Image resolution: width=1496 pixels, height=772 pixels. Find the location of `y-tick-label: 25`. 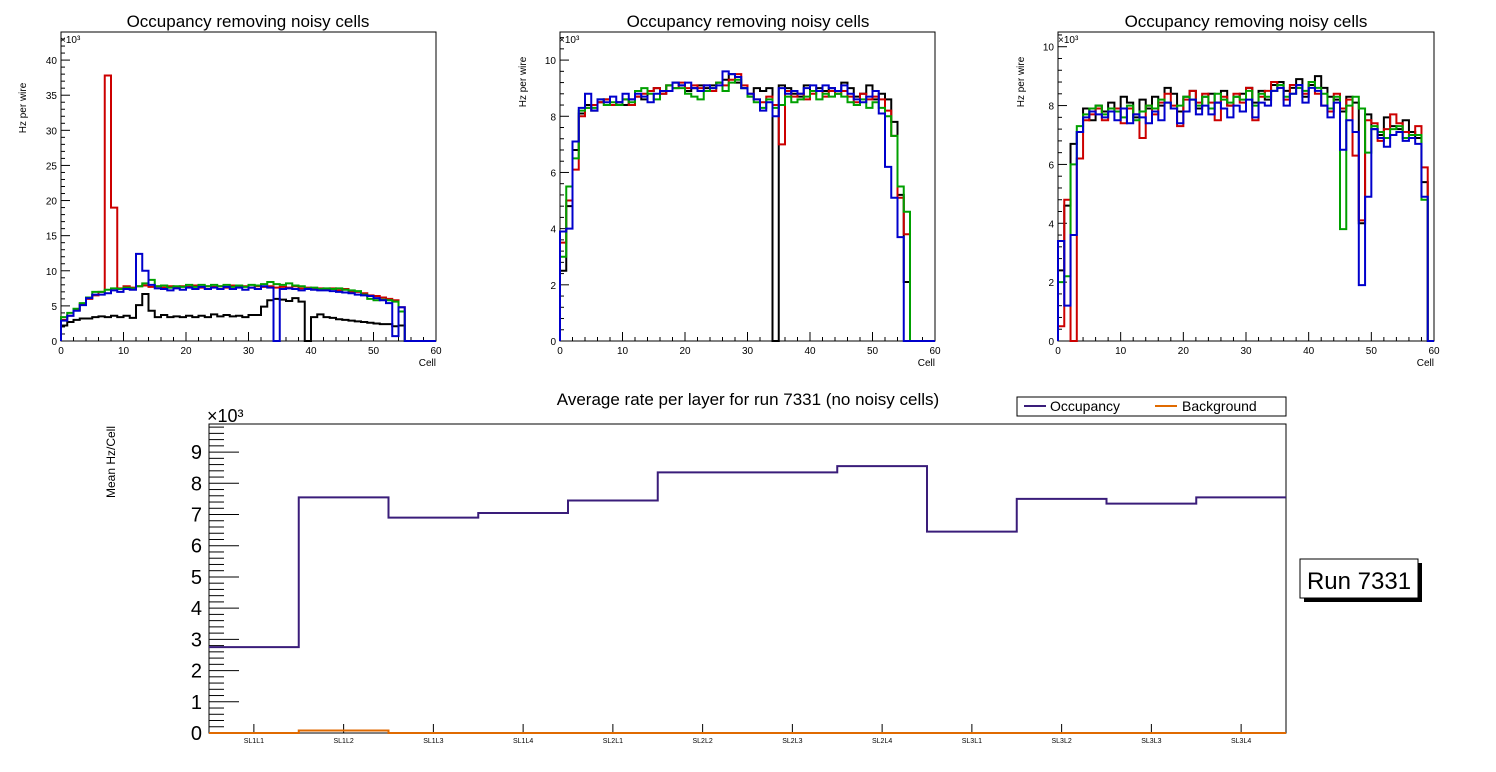

y-tick-label: 25 is located at coordinates (52, 166).